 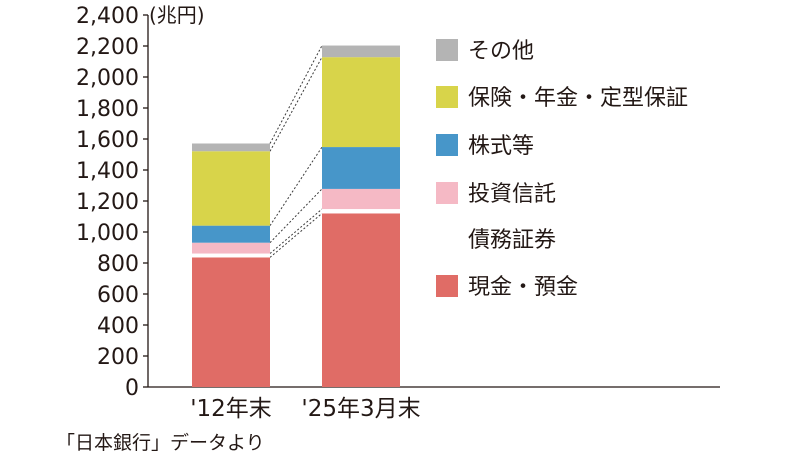 I want to click on y-tick-label: 2,000, so click(x=107, y=78).